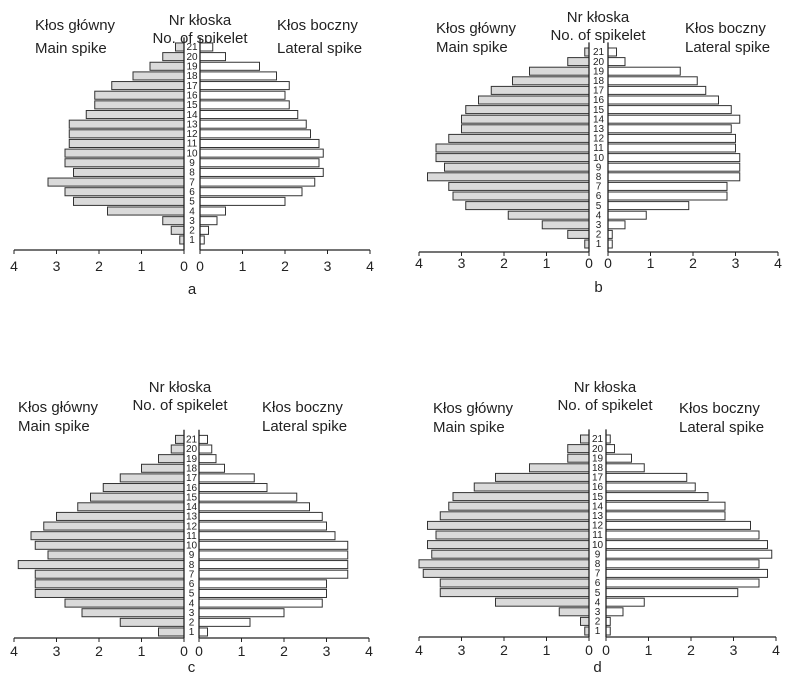  I want to click on spikelet-number-label: 2, so click(598, 622).